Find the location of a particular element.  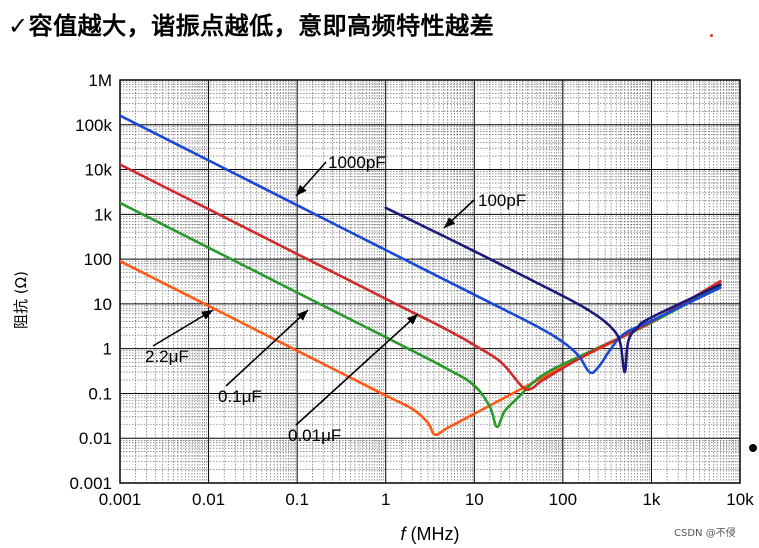

x-tick-label: 0.1 is located at coordinates (297, 499).